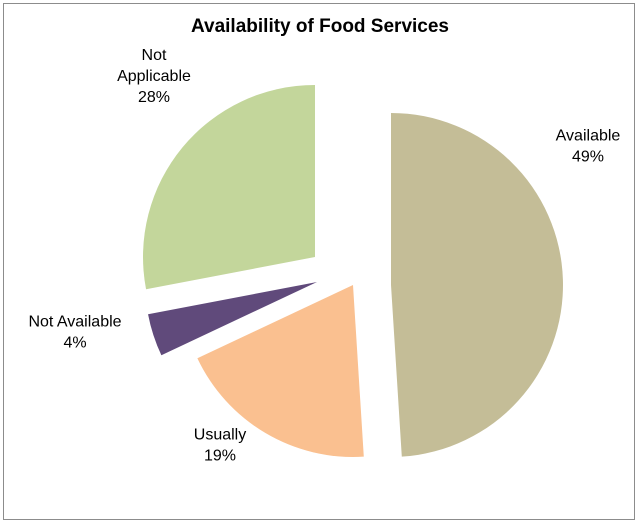 The image size is (640, 526). Describe the element at coordinates (154, 55) in the screenshot. I see `slice-label-3: Not` at that location.